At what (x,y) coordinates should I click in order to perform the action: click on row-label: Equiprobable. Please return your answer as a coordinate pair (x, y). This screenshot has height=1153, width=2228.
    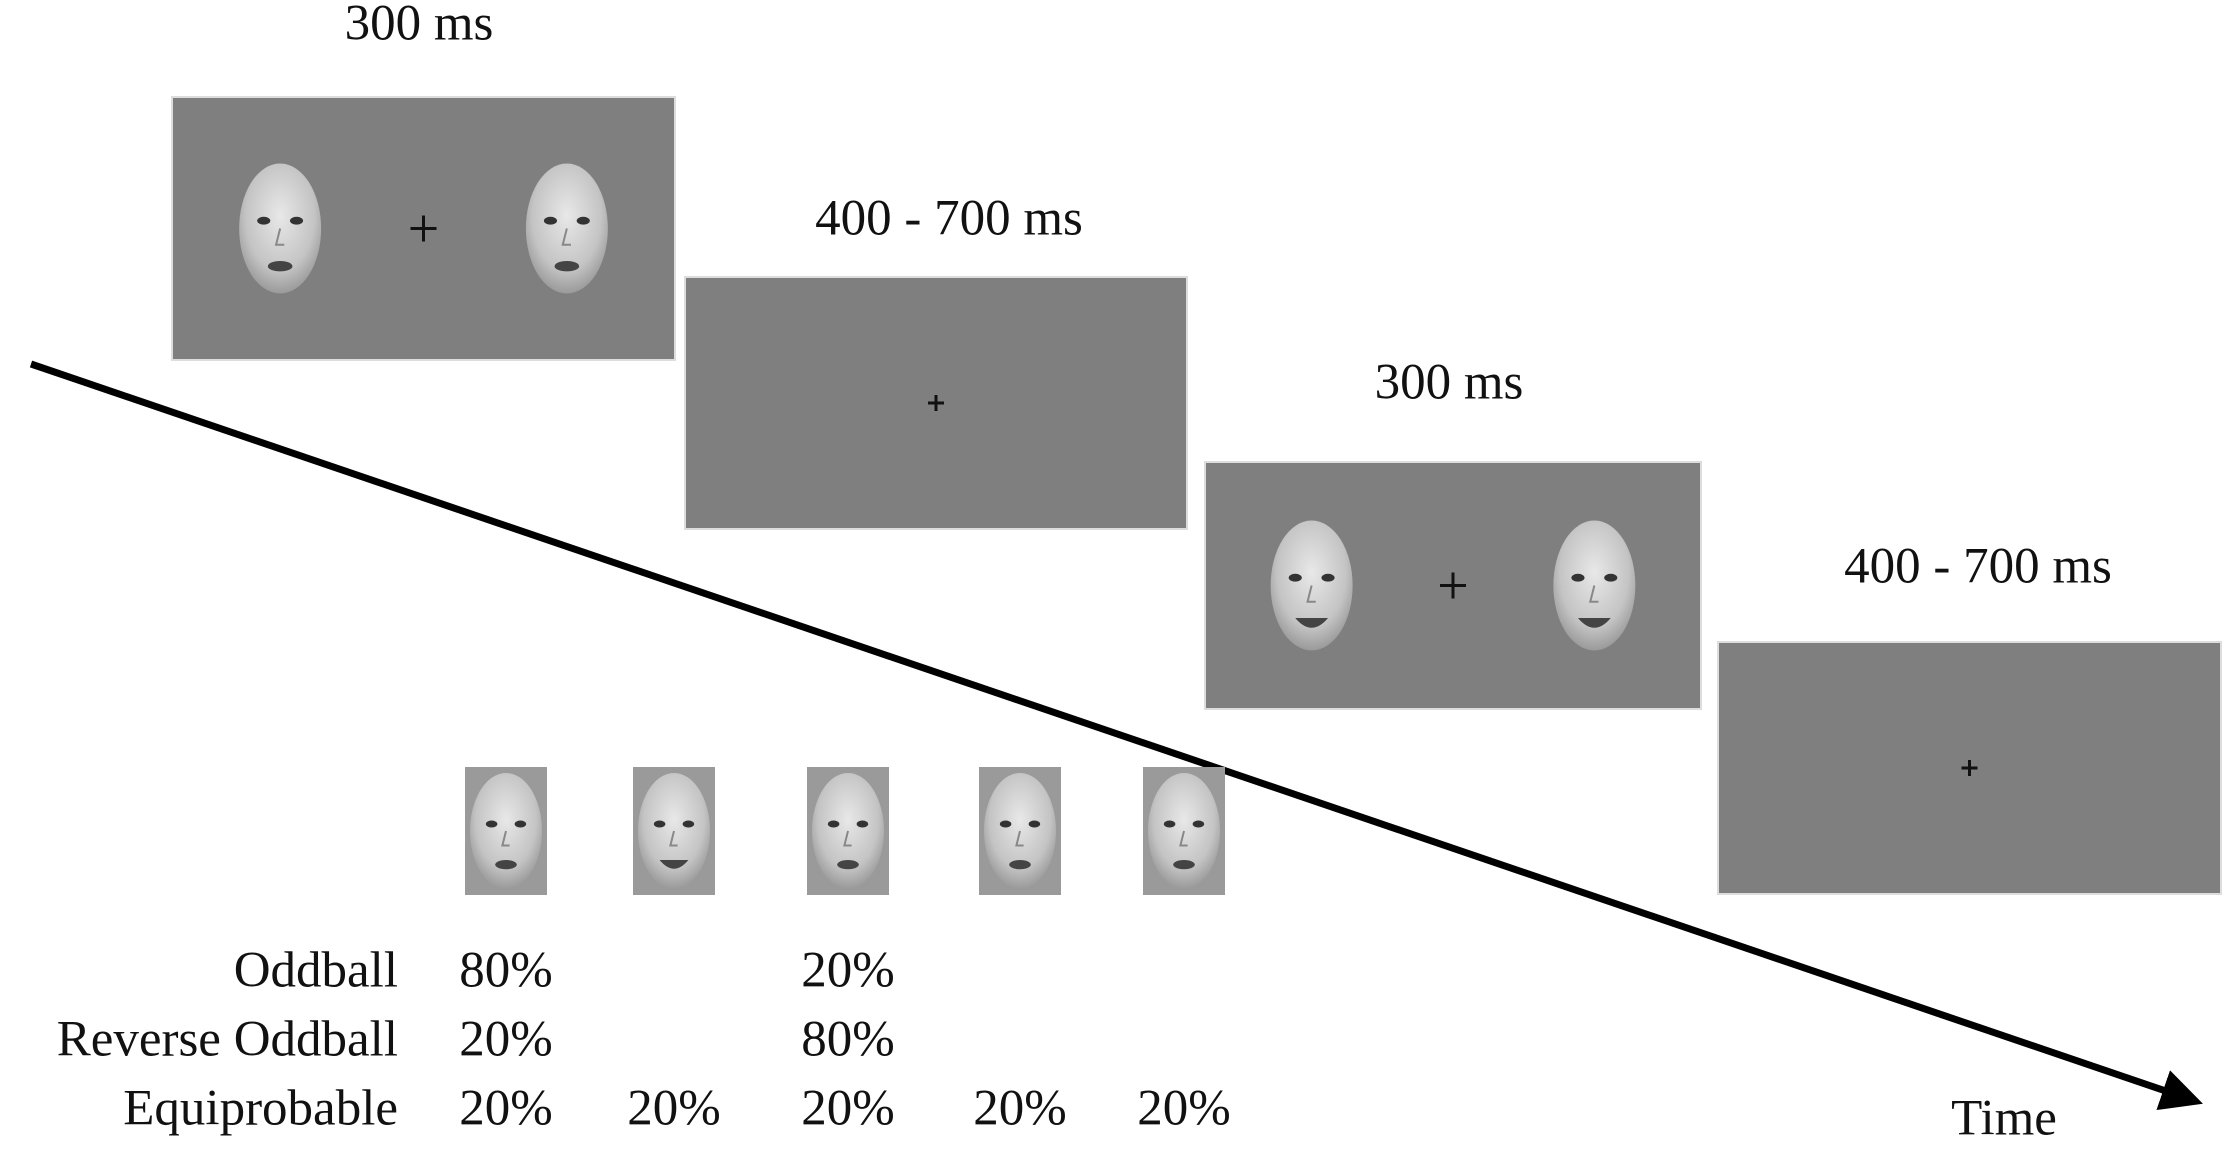
    Looking at the image, I should click on (260, 1109).